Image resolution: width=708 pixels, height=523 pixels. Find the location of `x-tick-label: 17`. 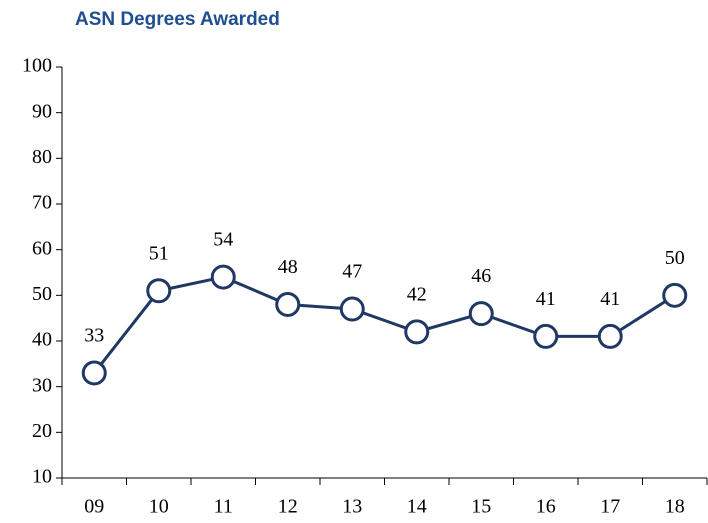

x-tick-label: 17 is located at coordinates (610, 507).